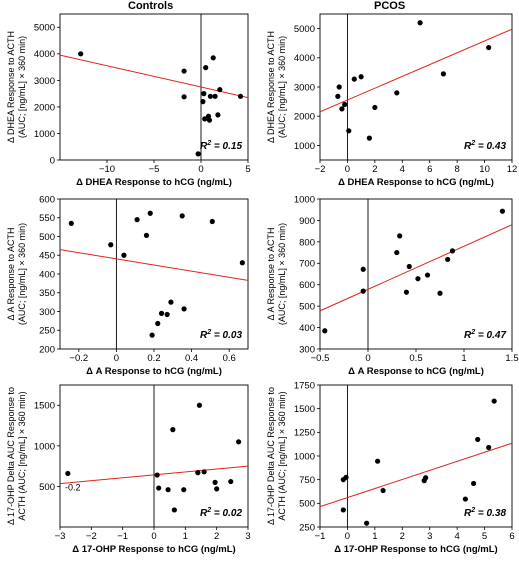  Describe the element at coordinates (490, 335) in the screenshot. I see `r-squared-value: = 0.47` at that location.